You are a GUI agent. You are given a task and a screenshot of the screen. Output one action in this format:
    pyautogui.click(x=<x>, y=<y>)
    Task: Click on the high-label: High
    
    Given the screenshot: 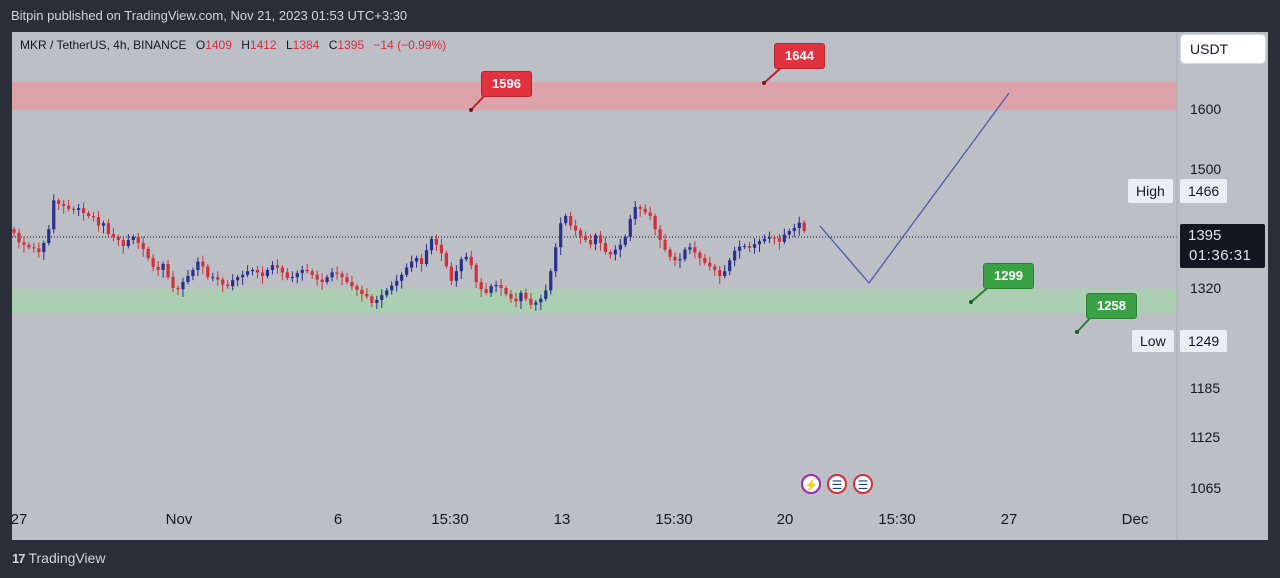 What is the action you would take?
    pyautogui.click(x=1150, y=191)
    